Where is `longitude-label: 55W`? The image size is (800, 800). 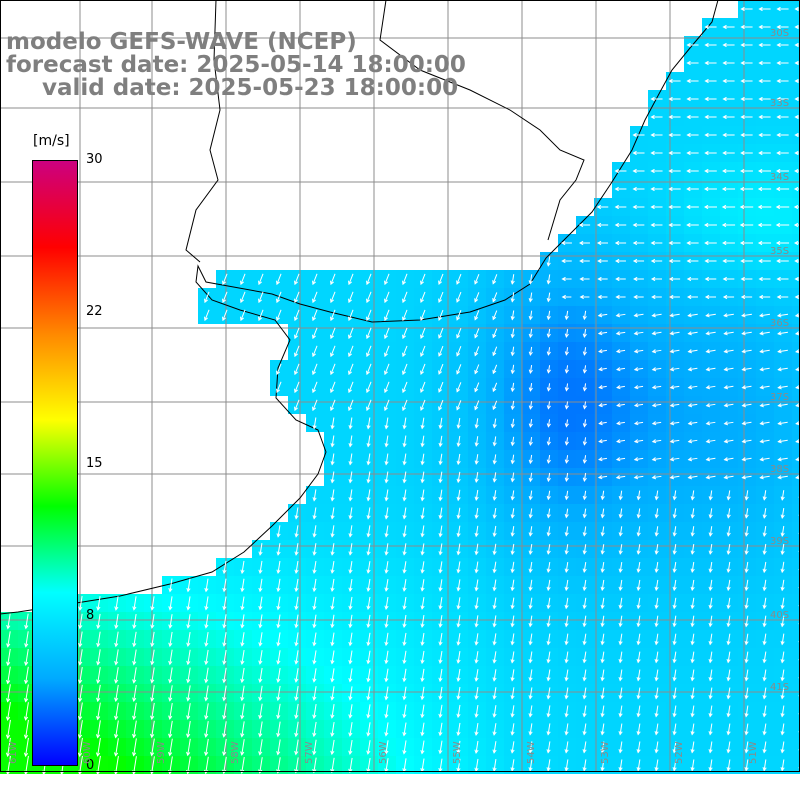
longitude-label: 55W is located at coordinates (457, 752).